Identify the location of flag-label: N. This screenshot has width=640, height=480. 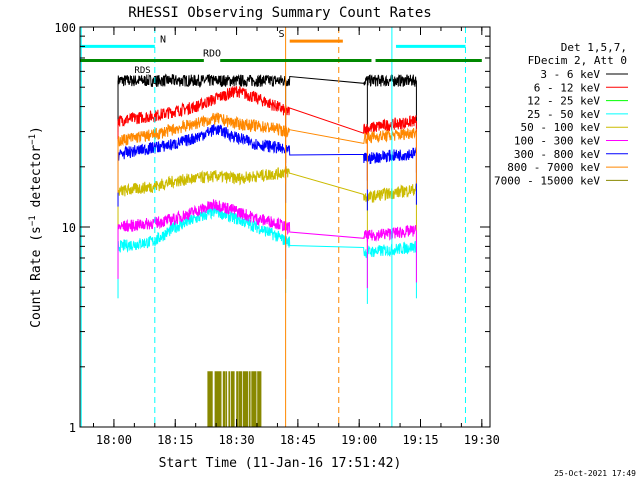
(163, 39).